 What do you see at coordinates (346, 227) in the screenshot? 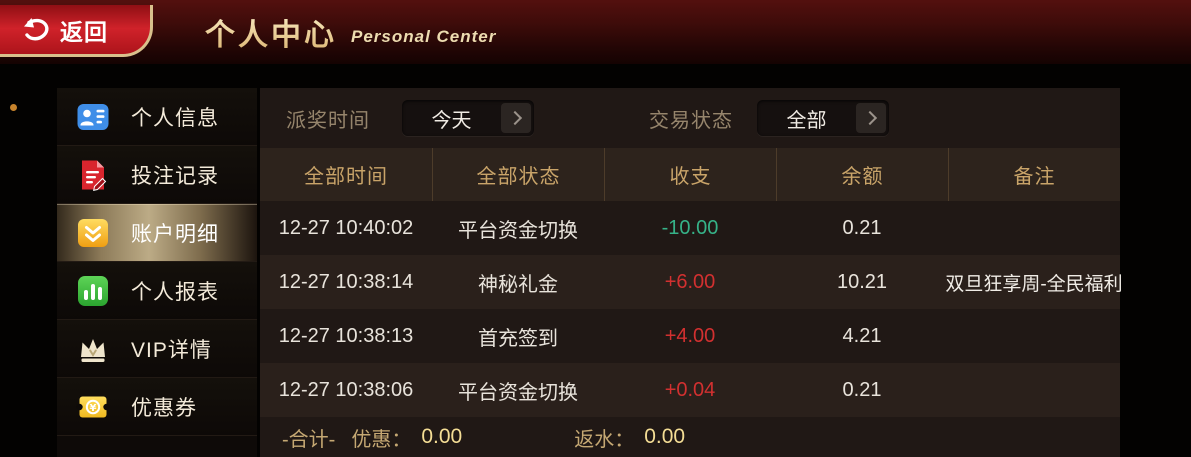
I see `cell-time: 12-27 10:40:02` at bounding box center [346, 227].